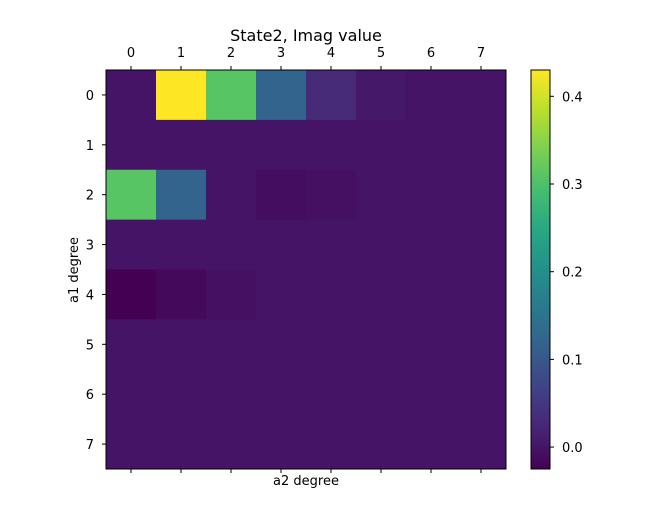  I want to click on x-tick-label: 5, so click(381, 53).